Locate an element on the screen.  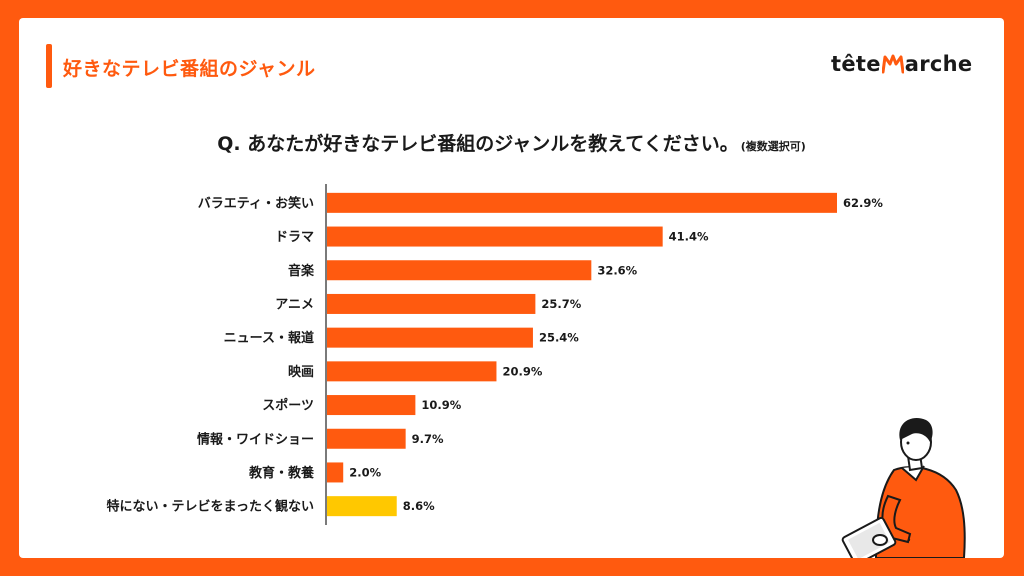
data-label: 20.9% is located at coordinates (522, 371).